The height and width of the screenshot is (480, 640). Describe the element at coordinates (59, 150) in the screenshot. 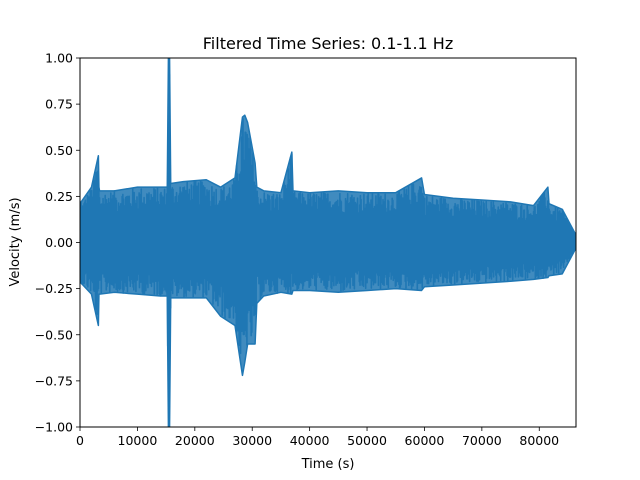

I see `y-tick-label: 0.50` at that location.